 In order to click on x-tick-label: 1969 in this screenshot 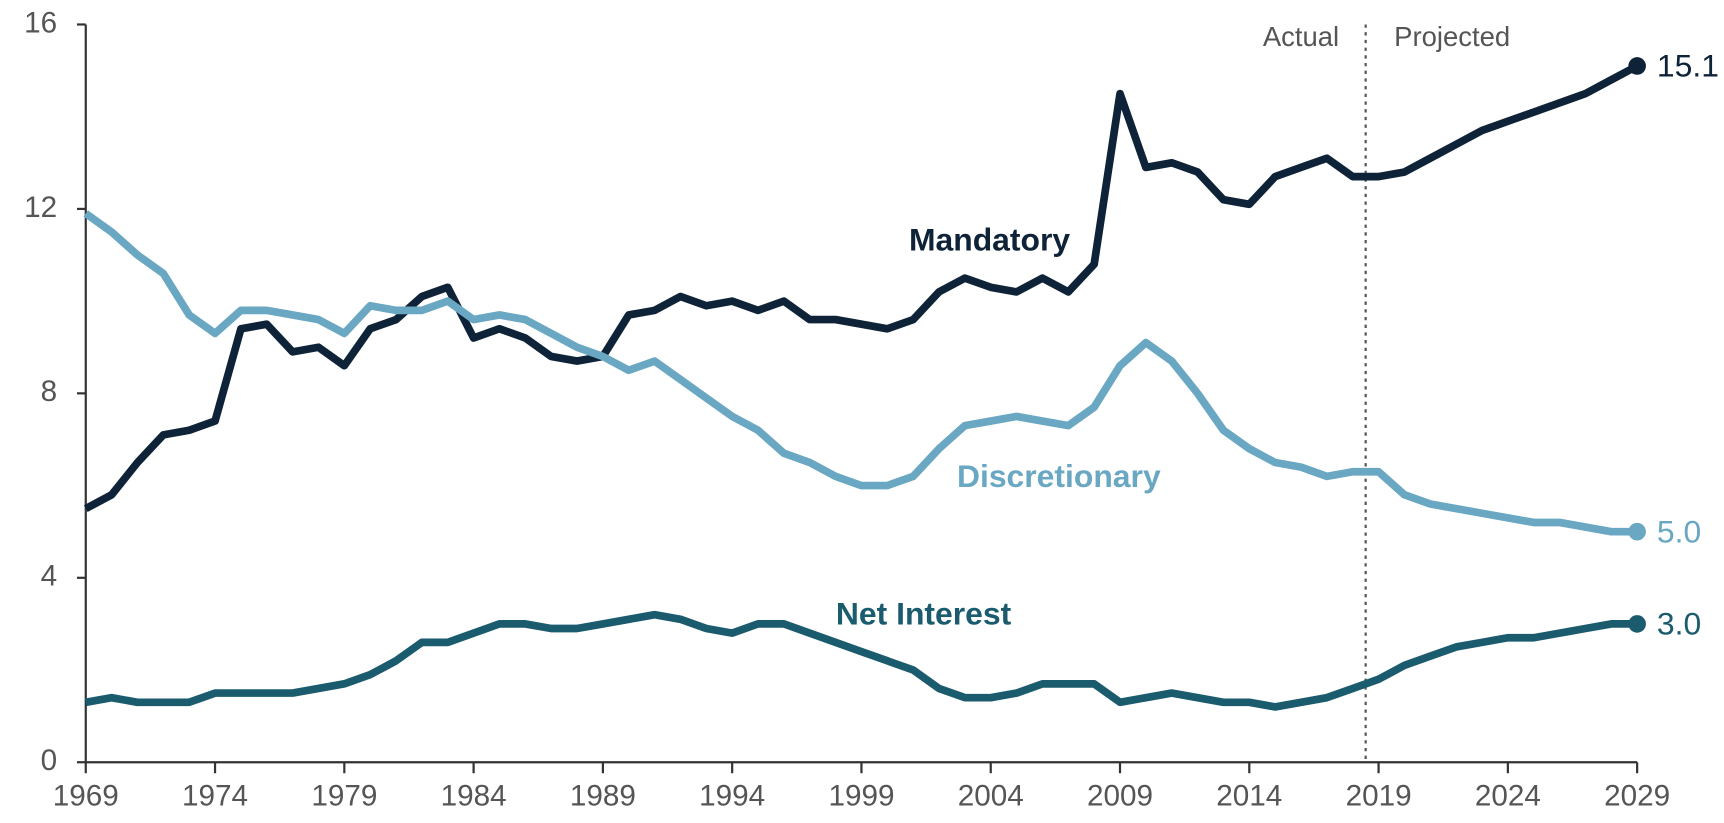, I will do `click(86, 795)`.